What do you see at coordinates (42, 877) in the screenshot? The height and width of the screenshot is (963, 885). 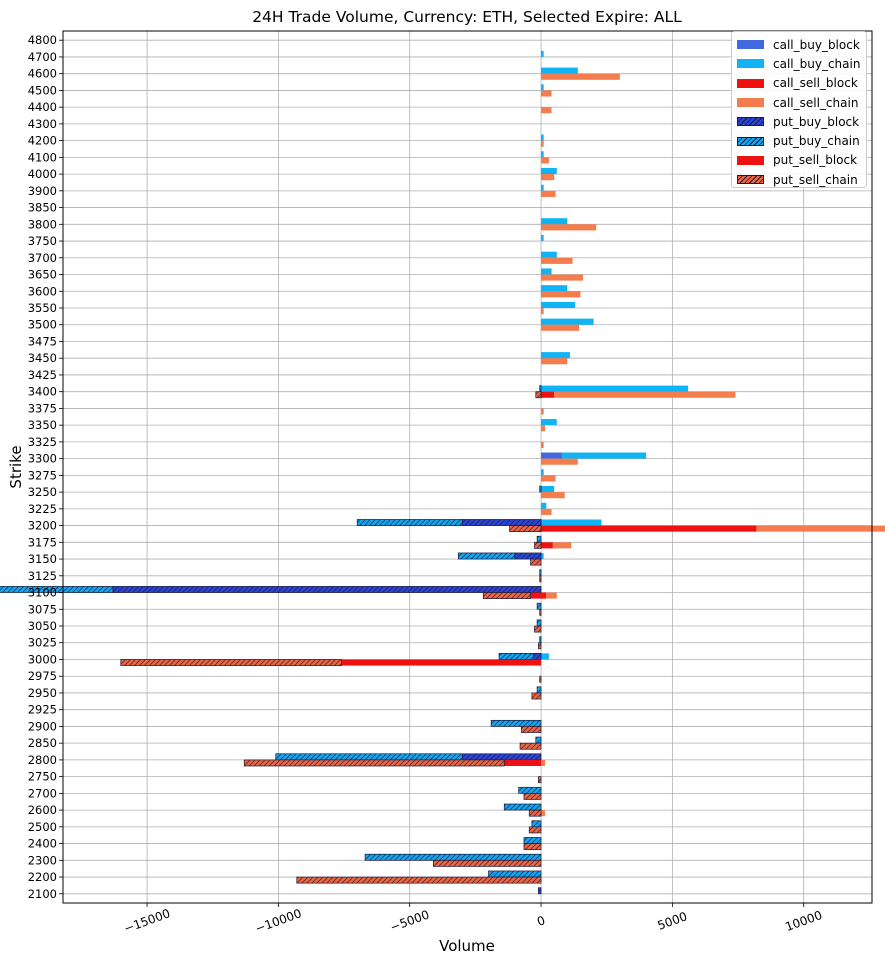 I see `y-tick-label: 2200` at bounding box center [42, 877].